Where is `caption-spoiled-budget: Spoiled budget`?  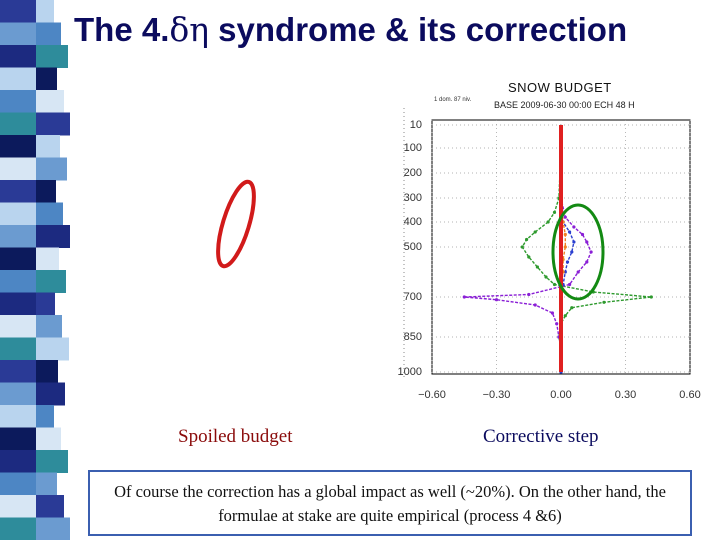 caption-spoiled-budget: Spoiled budget is located at coordinates (235, 436).